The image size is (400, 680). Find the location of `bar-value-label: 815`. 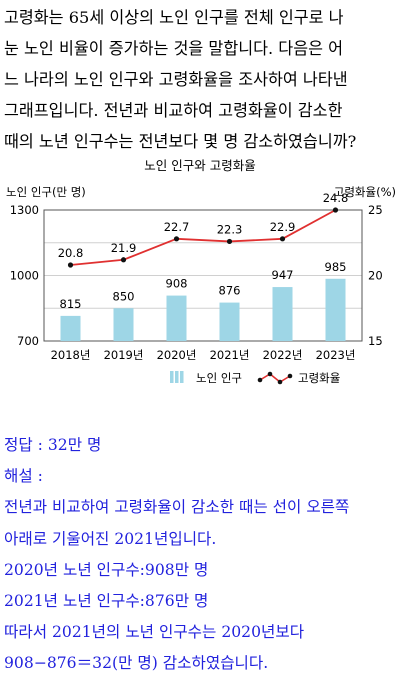

bar-value-label: 815 is located at coordinates (71, 304).